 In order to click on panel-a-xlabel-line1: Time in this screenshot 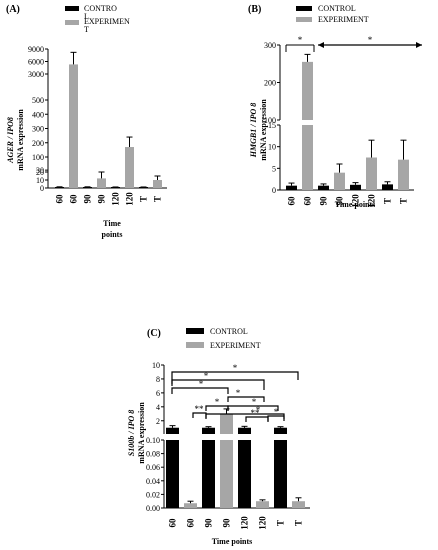, I will do `click(112, 223)`.